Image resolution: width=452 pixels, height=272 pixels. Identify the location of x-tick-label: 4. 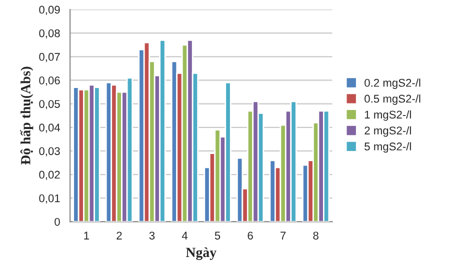
(185, 236).